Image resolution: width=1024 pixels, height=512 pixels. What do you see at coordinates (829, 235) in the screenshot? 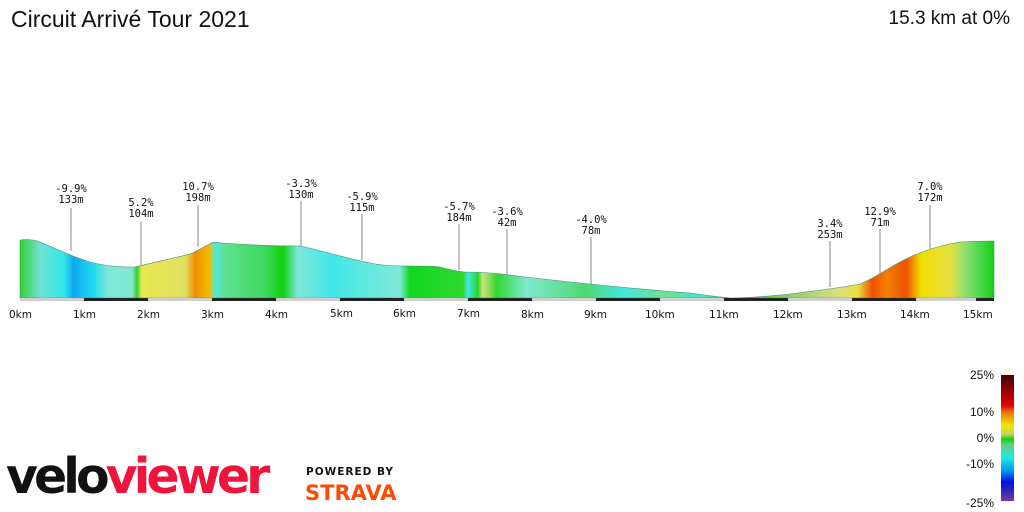
I see `svg-text: 253m` at bounding box center [829, 235].